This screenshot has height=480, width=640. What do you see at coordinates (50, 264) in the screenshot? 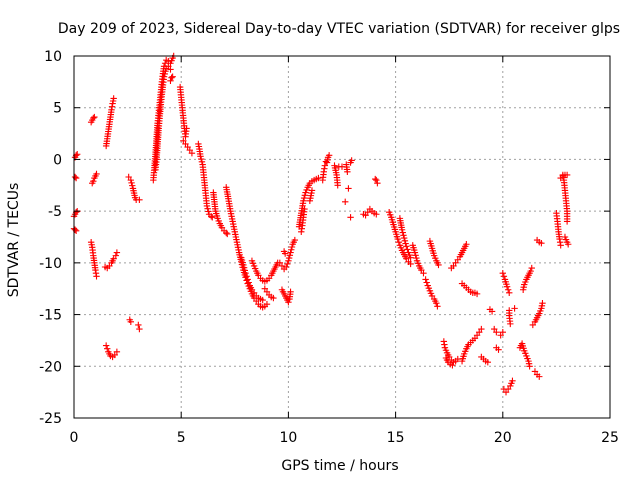
I see `y-tick-label: -10` at bounding box center [50, 264].